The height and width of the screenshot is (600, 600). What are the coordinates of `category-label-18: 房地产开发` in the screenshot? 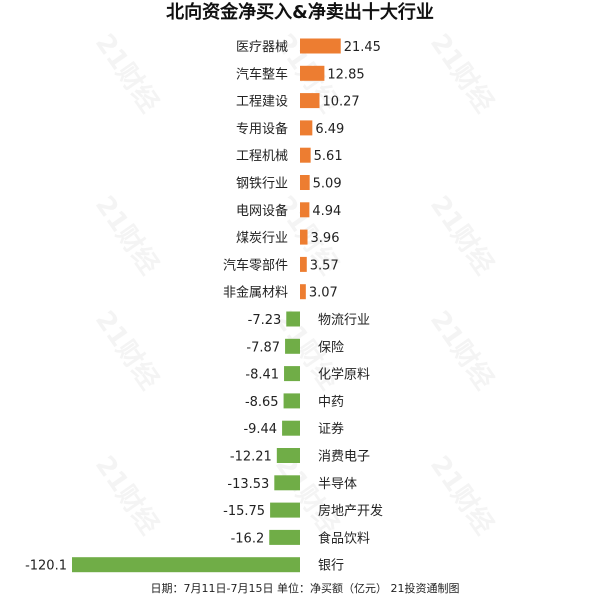 It's located at (350, 511).